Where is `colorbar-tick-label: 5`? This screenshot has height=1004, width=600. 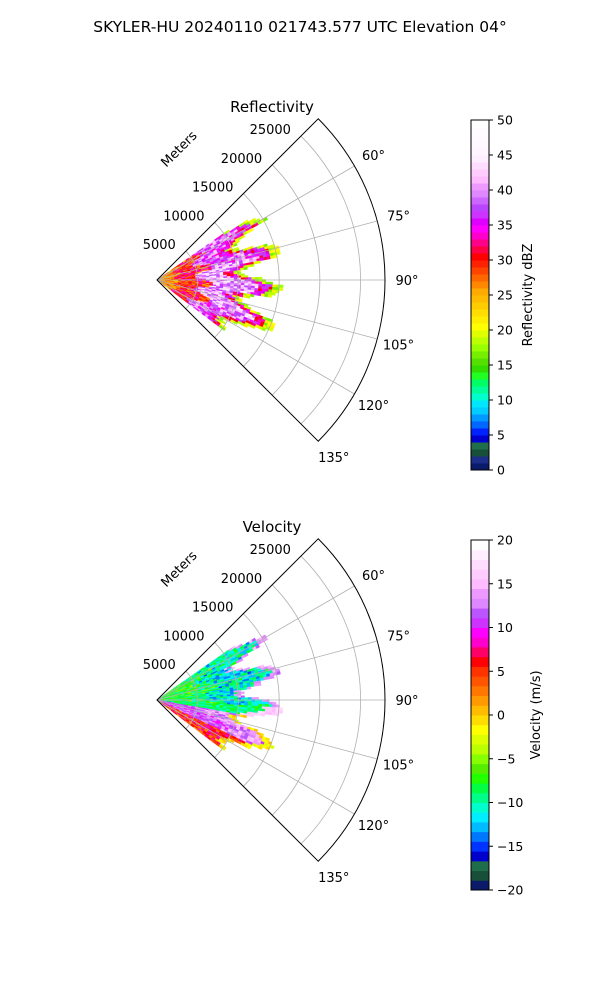
colorbar-tick-label: 5 is located at coordinates (501, 671).